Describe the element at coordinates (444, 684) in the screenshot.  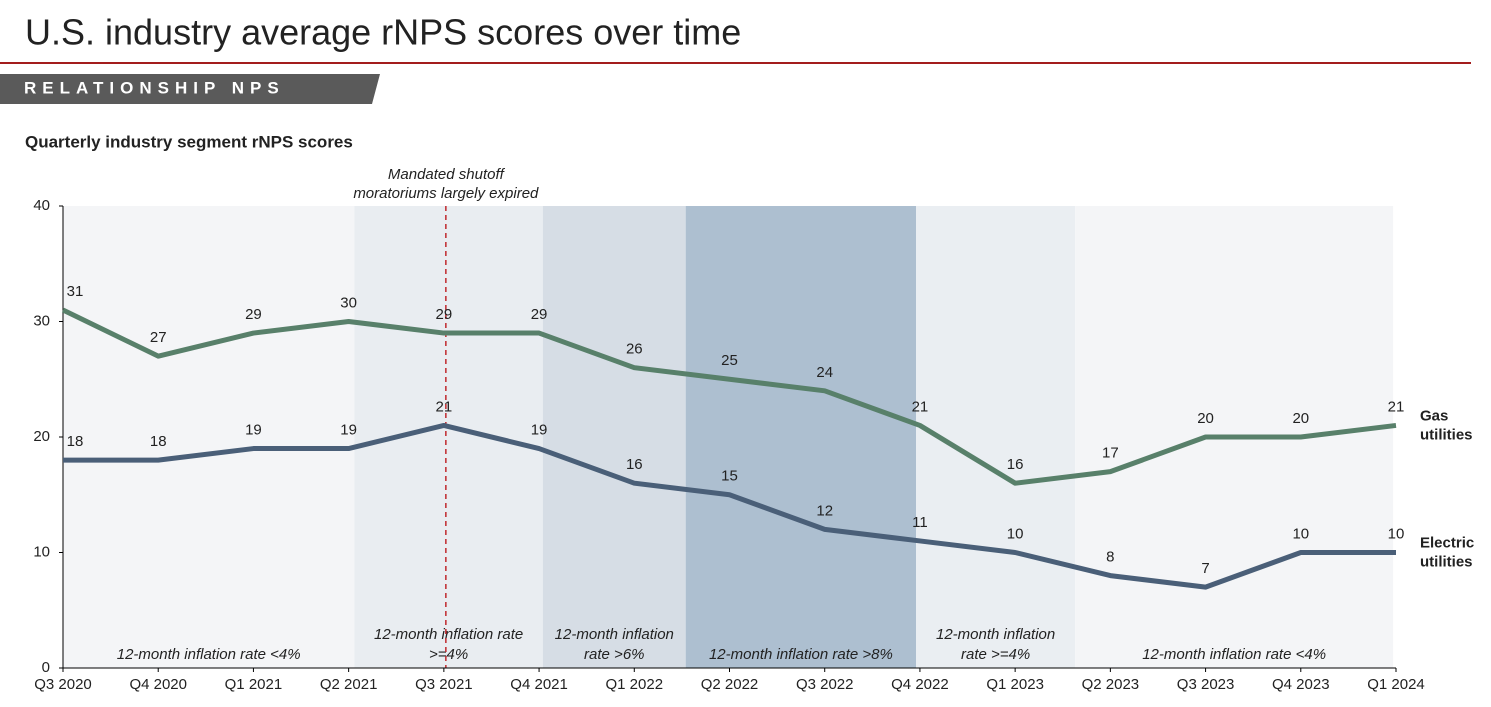
I see `x-tick-label: Q3 2021` at that location.